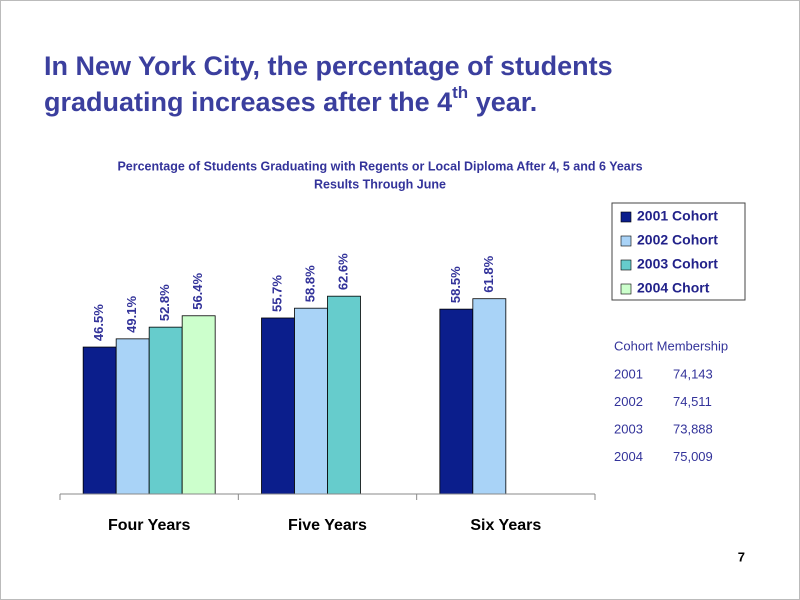 This screenshot has width=800, height=600. I want to click on membership-count: 74,143, so click(693, 373).